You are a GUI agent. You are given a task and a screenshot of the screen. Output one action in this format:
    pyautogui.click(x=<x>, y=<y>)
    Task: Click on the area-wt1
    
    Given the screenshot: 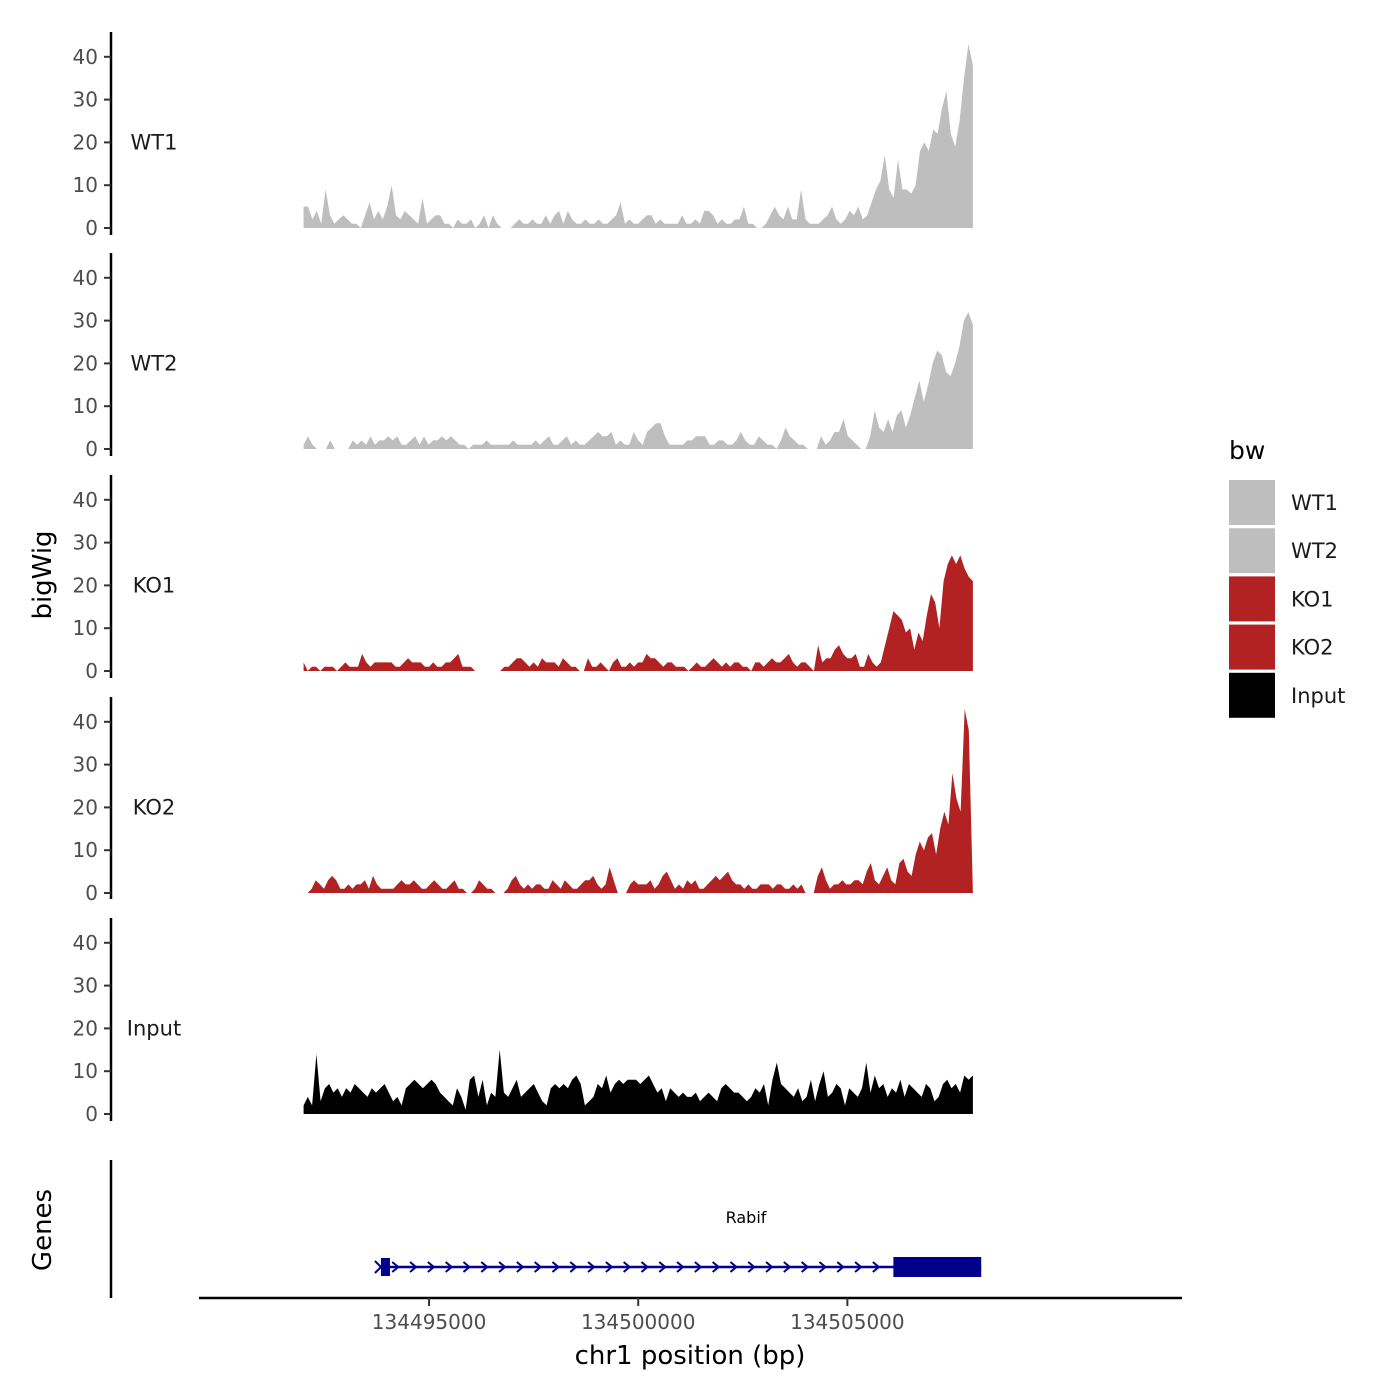 What is the action you would take?
    pyautogui.click(x=638, y=136)
    